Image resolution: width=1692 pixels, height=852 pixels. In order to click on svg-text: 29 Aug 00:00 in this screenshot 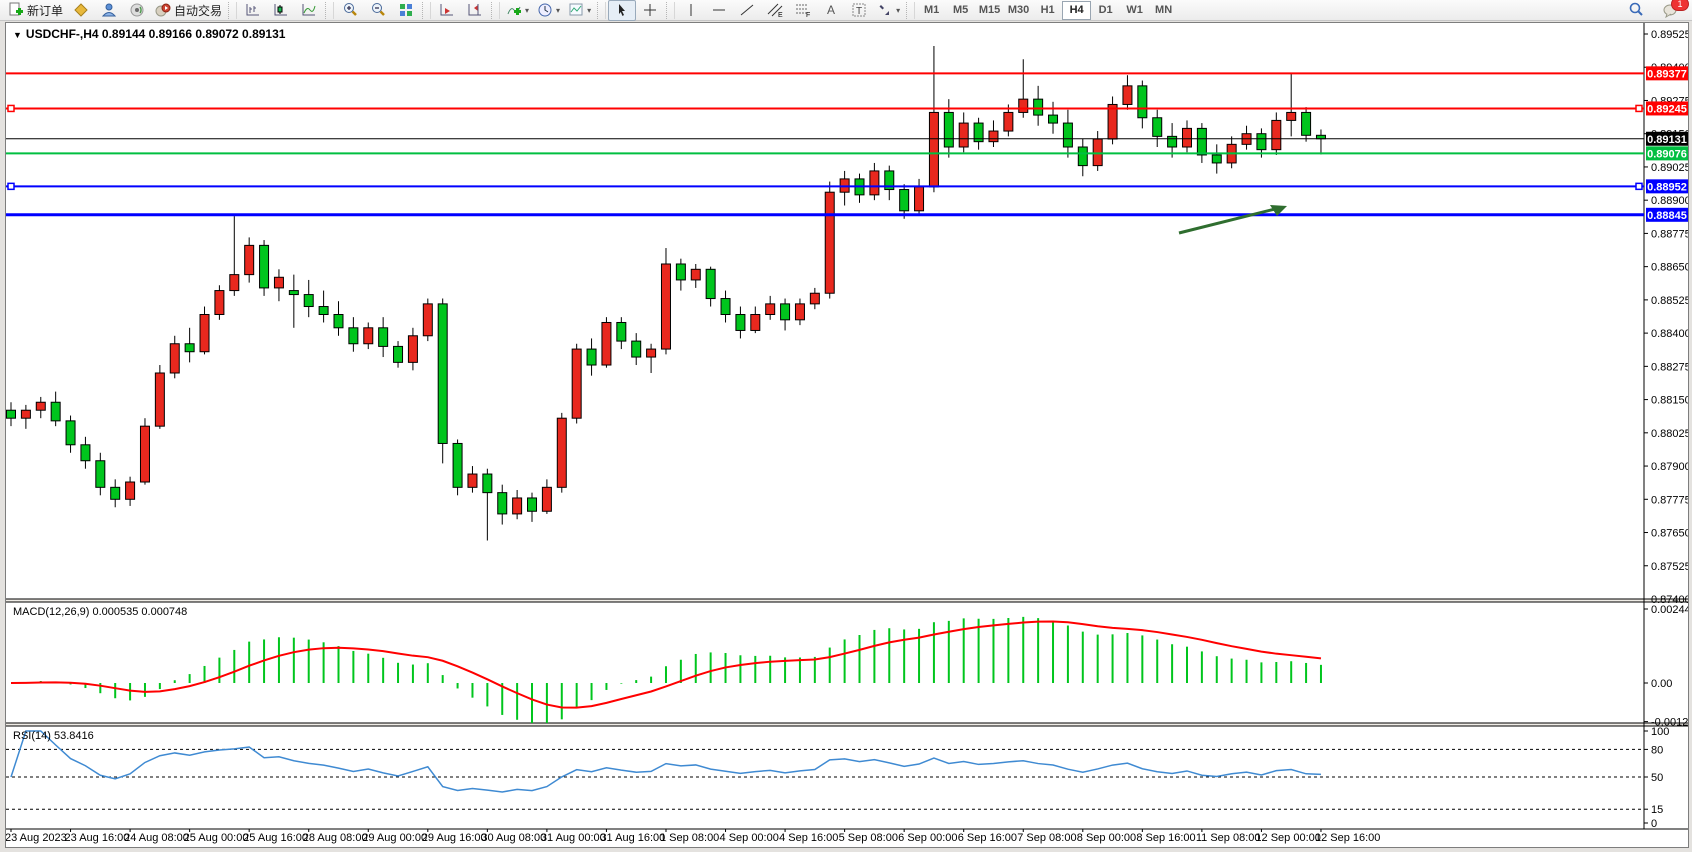, I will do `click(394, 838)`.